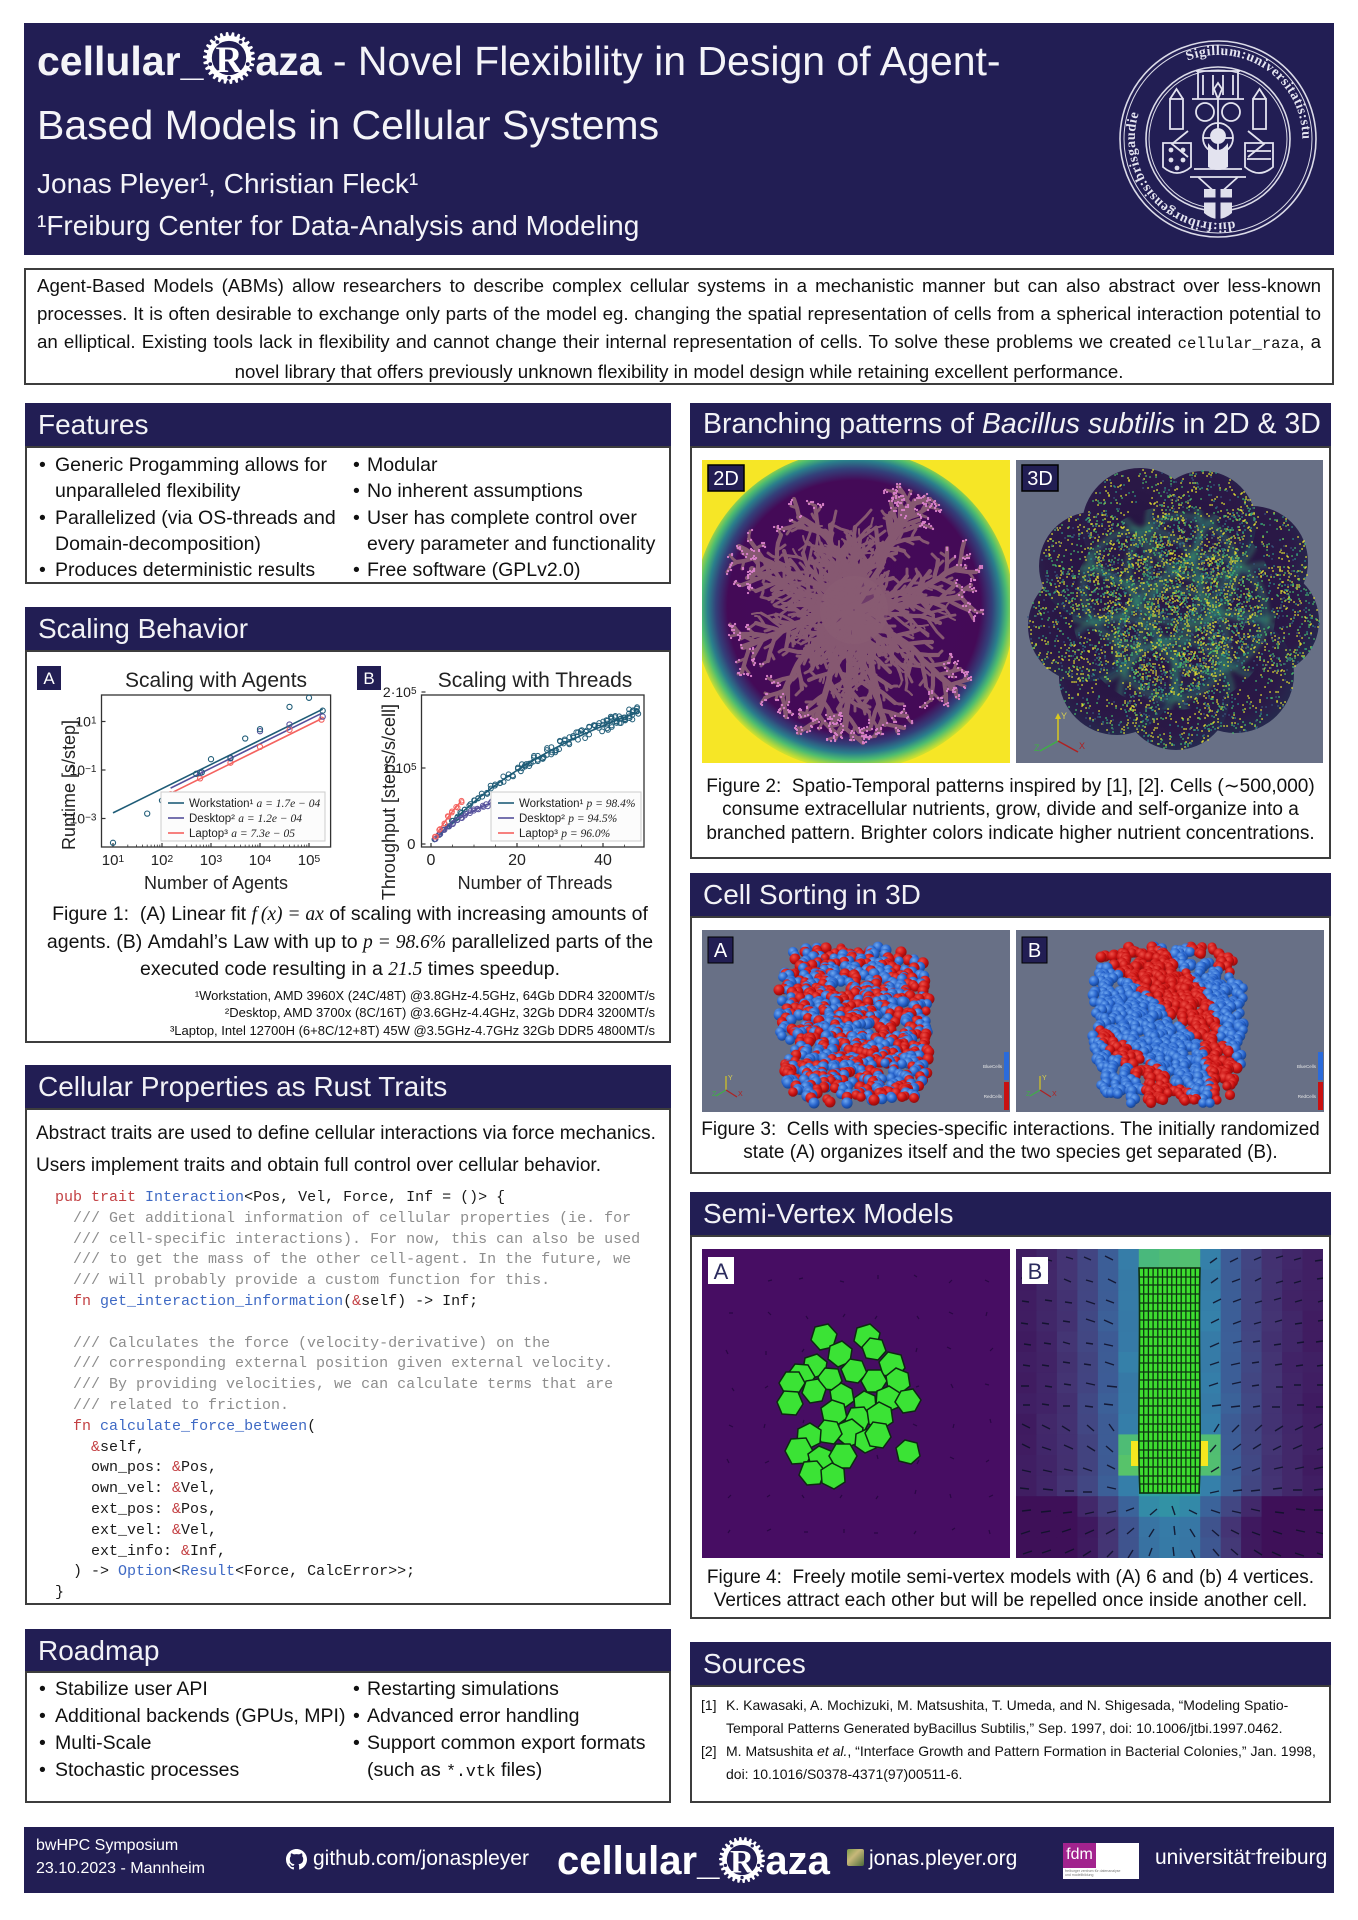 This screenshot has width=1358, height=1920. Describe the element at coordinates (603, 860) in the screenshot. I see `svg-text: 40` at that location.